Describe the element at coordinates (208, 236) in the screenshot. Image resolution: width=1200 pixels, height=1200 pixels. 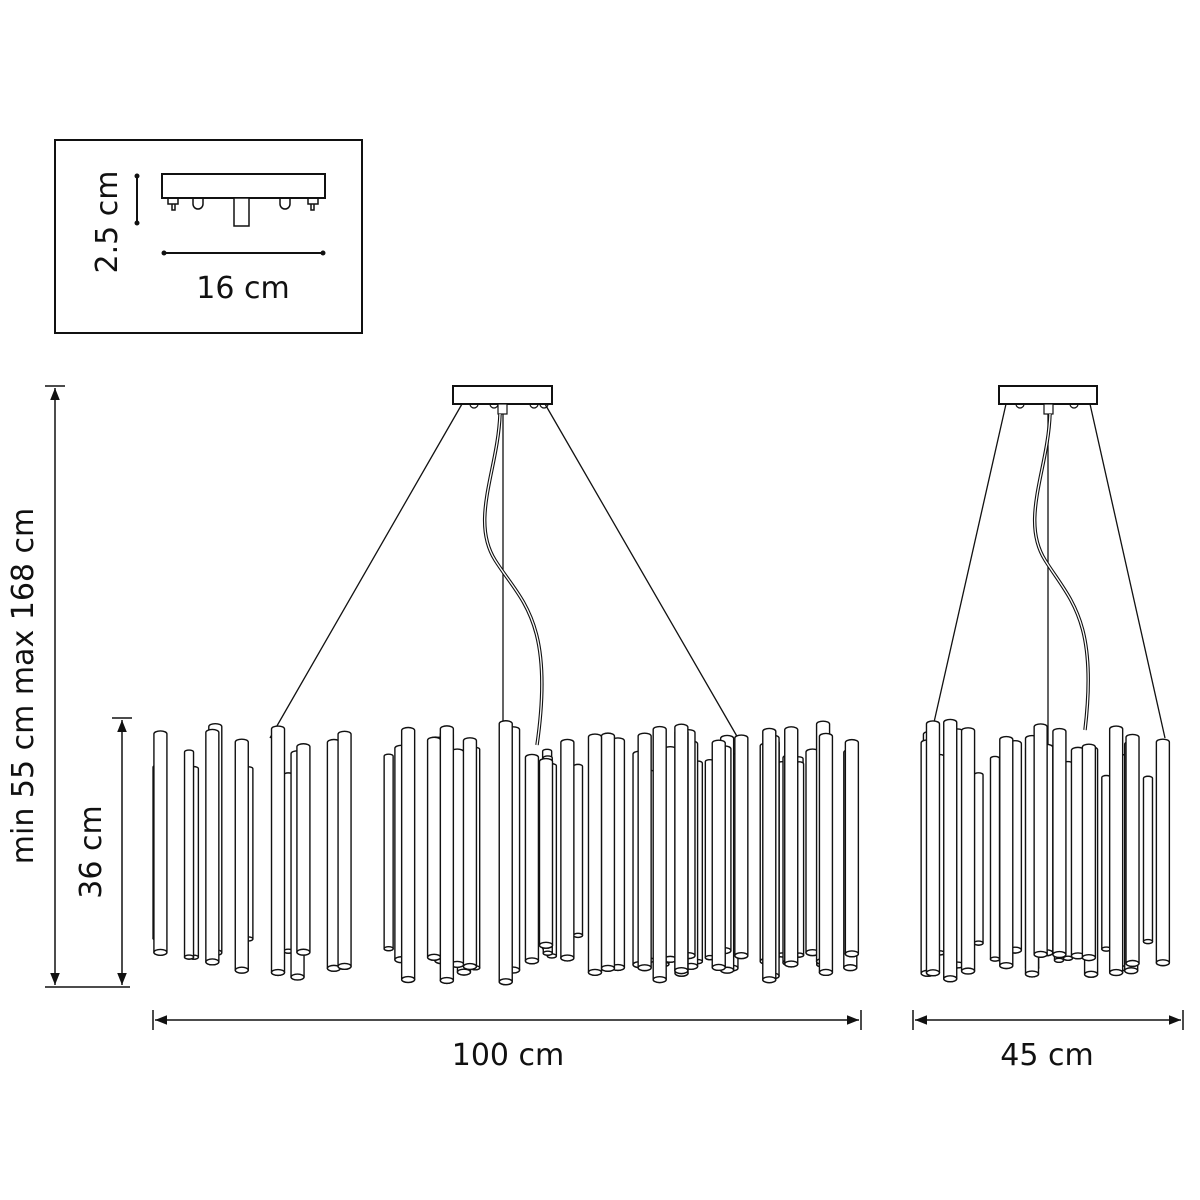
I see `canopy-detail-inset: 2.5 cm 16 cm` at that location.